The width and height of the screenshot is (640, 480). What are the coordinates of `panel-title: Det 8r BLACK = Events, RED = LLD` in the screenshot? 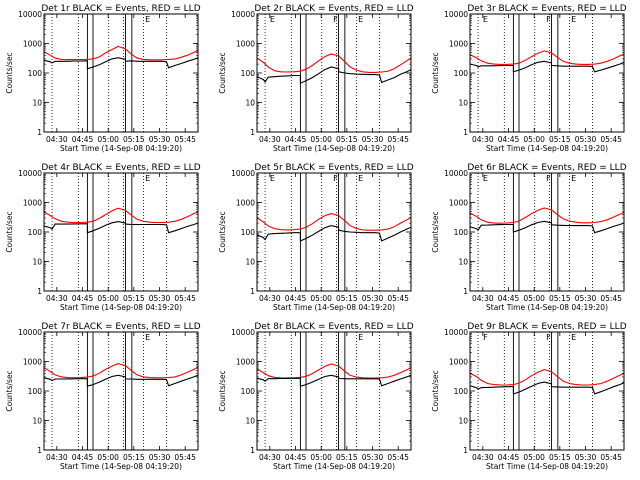 It's located at (333, 327).